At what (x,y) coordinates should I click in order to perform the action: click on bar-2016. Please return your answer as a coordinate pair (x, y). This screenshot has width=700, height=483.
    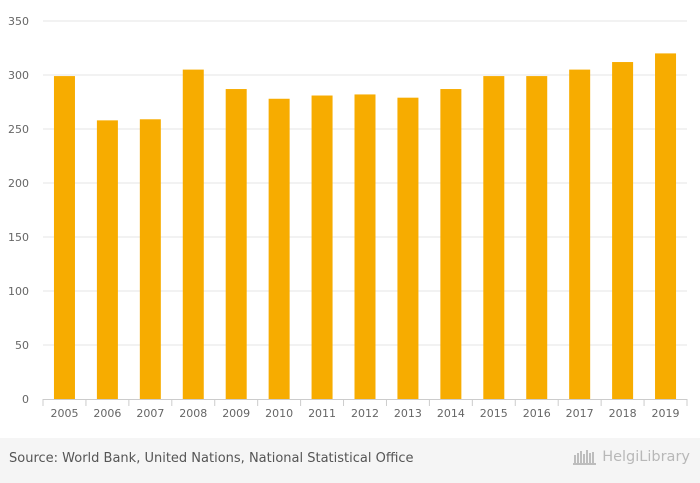
    Looking at the image, I should click on (537, 237).